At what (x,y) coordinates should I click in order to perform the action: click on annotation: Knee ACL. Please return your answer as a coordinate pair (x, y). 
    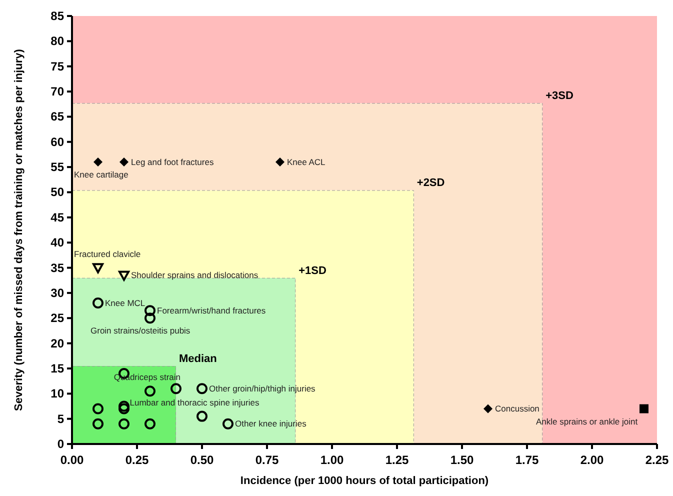
    Looking at the image, I should click on (306, 161).